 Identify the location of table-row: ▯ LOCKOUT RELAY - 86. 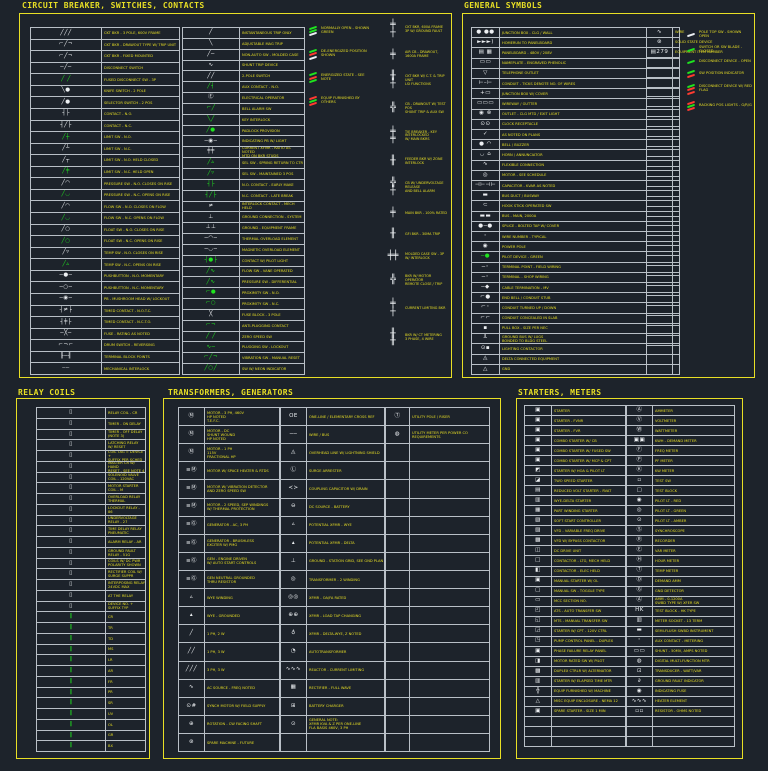
(91, 509).